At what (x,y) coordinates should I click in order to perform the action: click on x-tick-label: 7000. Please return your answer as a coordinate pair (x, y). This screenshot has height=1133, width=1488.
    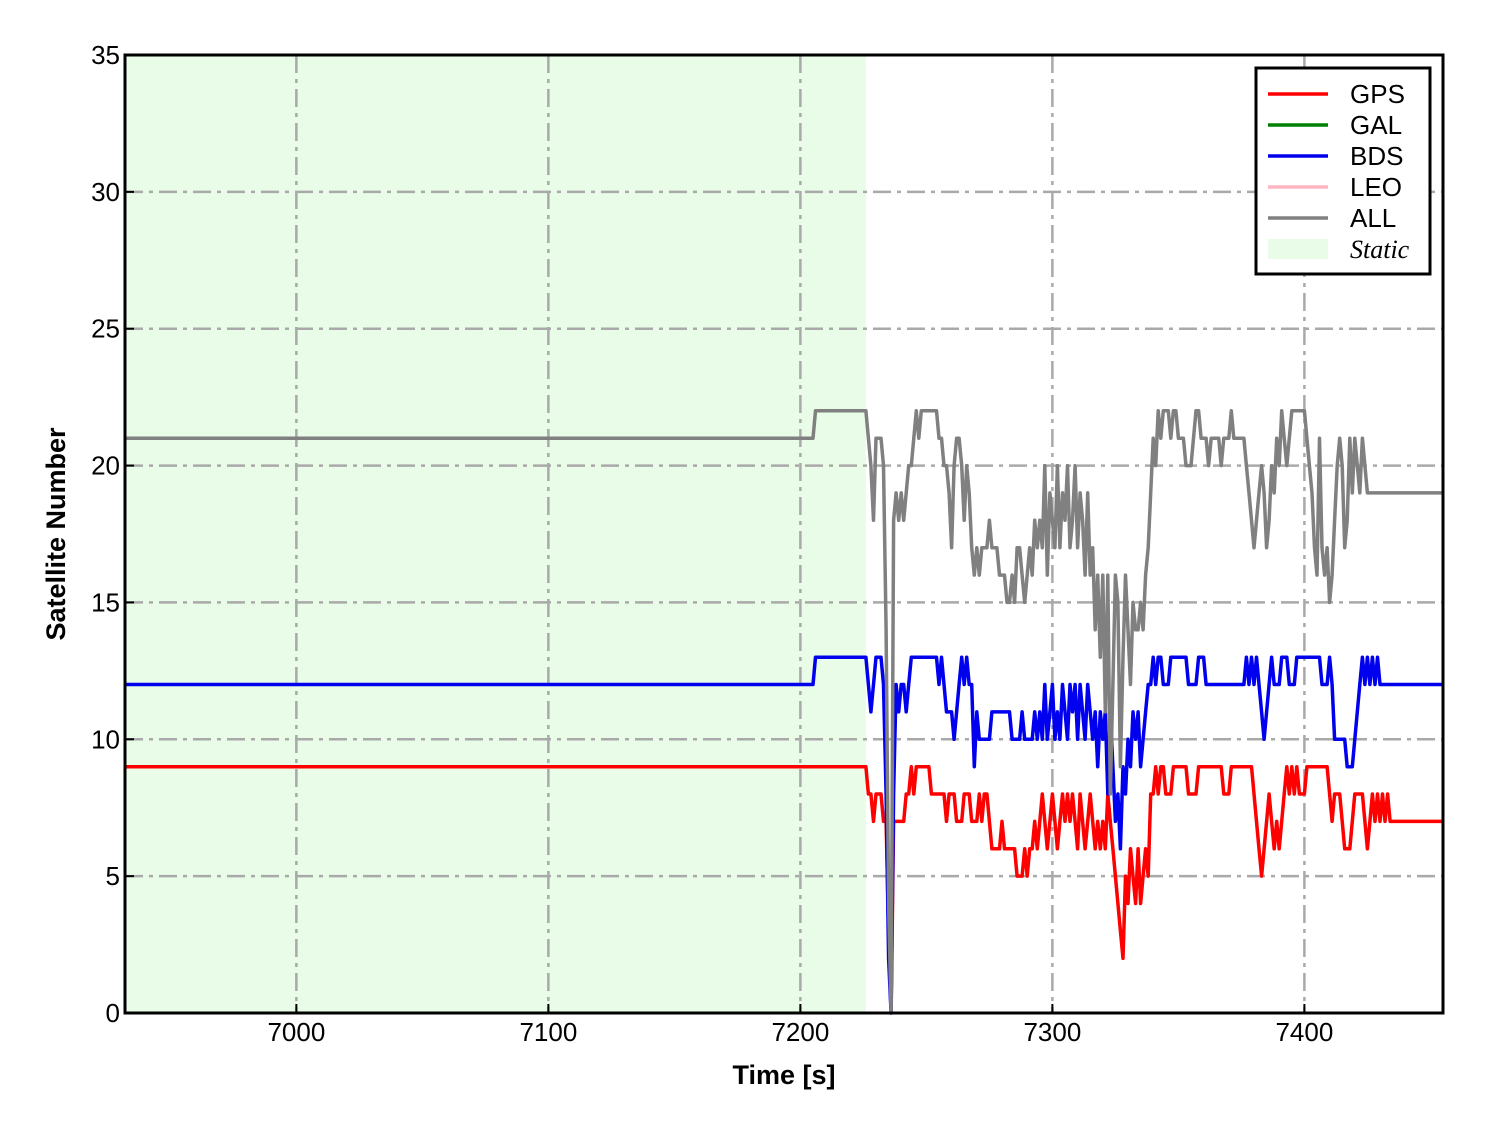
    Looking at the image, I should click on (296, 1032).